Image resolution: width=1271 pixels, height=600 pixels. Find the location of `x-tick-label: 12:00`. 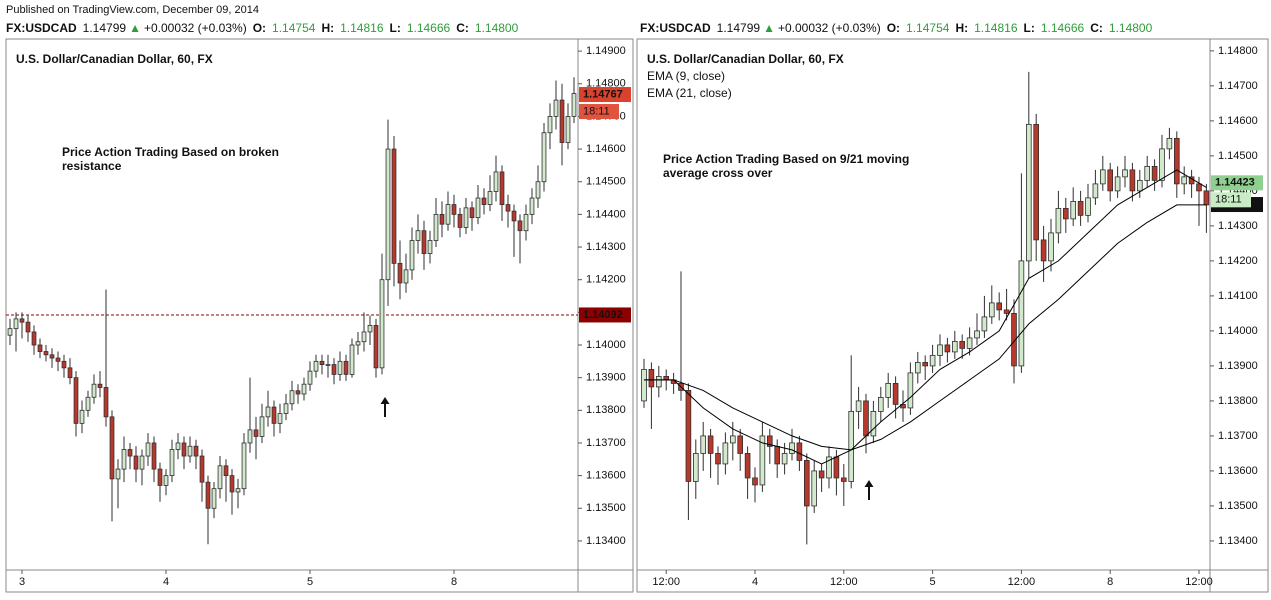

x-tick-label: 12:00 is located at coordinates (1022, 582).